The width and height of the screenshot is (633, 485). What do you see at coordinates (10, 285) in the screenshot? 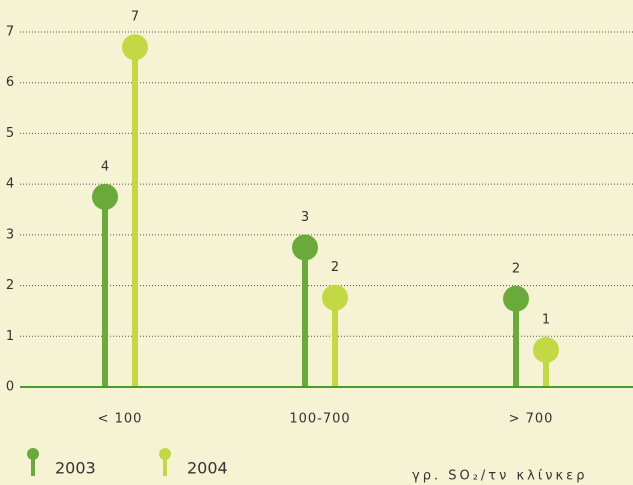
I see `y-tick-label: 2` at bounding box center [10, 285].